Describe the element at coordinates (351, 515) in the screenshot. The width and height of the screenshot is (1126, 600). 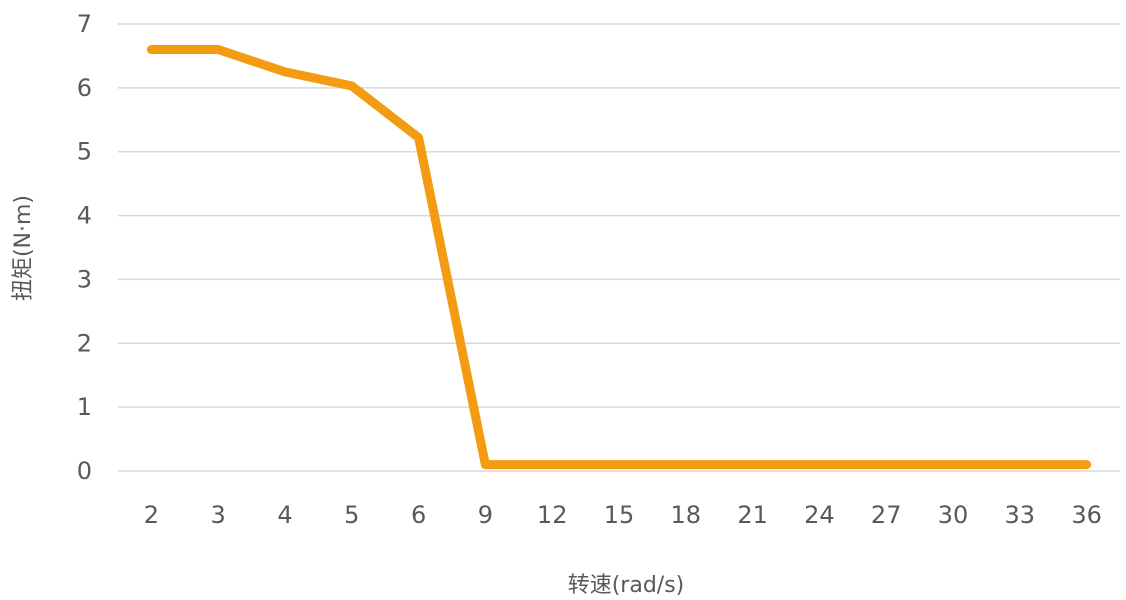
I see `x-tick-label: 5` at that location.